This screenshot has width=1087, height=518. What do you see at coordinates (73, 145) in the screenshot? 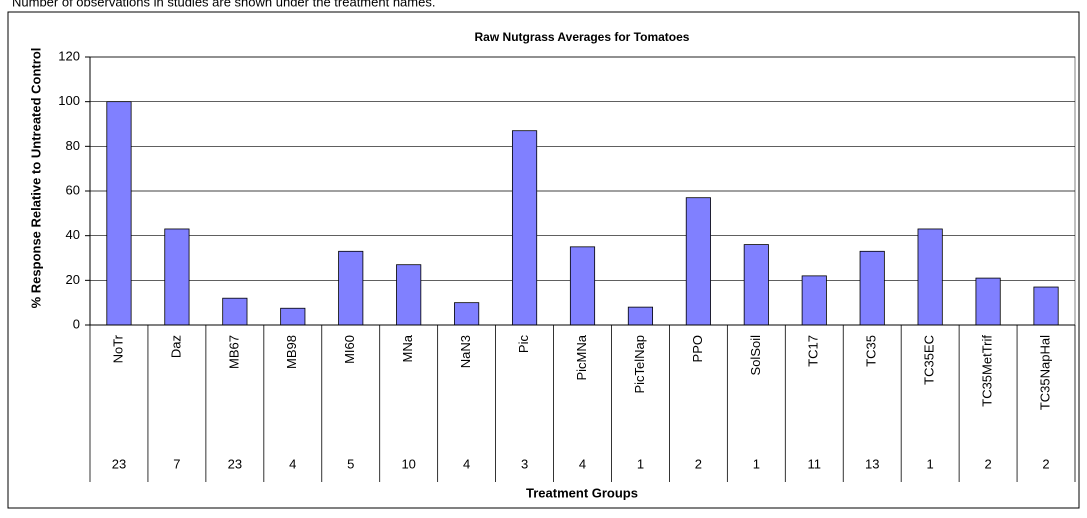
I see `y-tick-label: 80` at bounding box center [73, 145].